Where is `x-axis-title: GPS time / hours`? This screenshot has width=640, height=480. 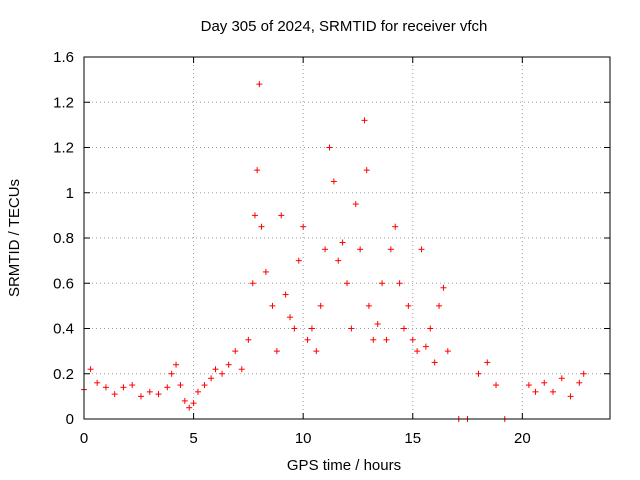
x-axis-title: GPS time / hours is located at coordinates (344, 465).